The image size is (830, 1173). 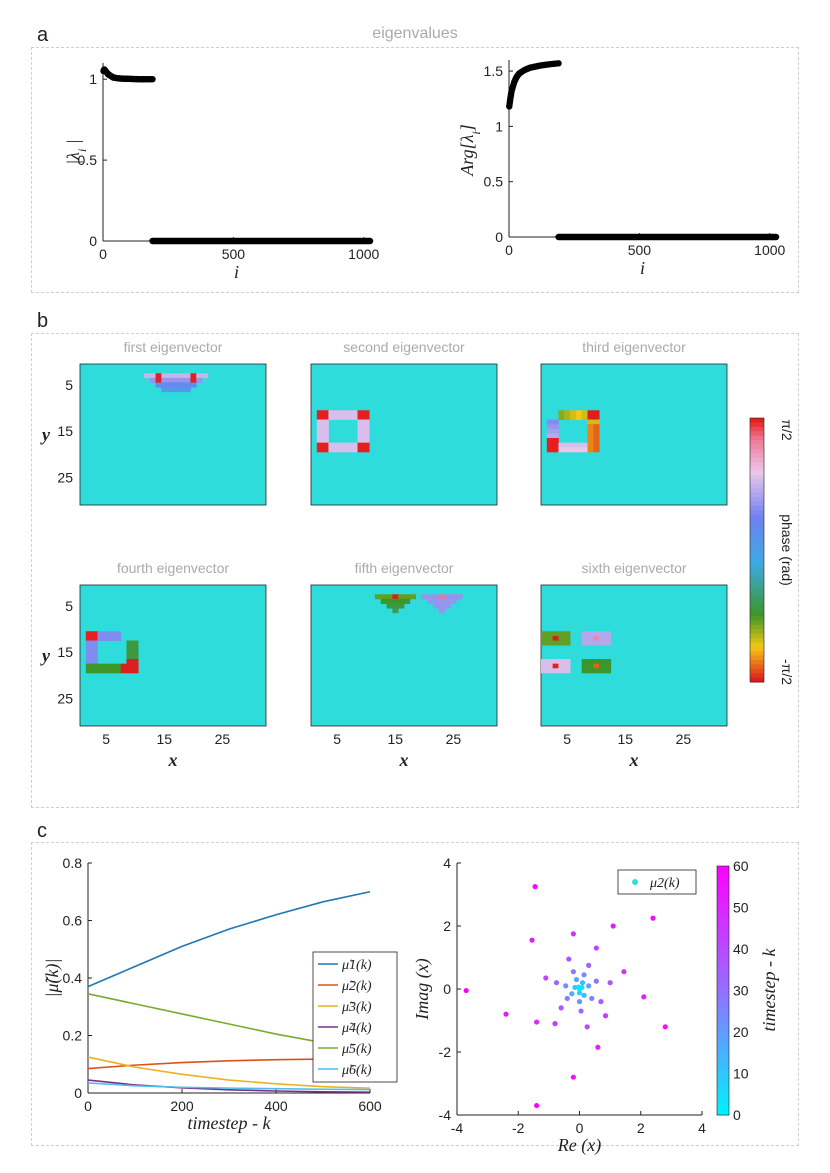 What do you see at coordinates (657, 882) in the screenshot?
I see `mu2-legend-box` at bounding box center [657, 882].